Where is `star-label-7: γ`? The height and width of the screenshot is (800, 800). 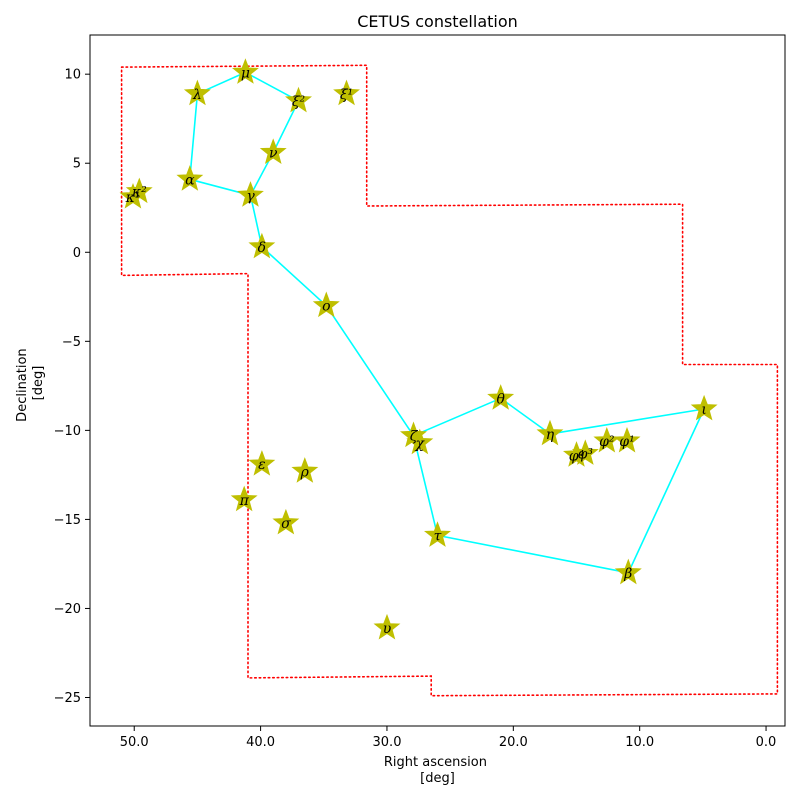
star-label-7: γ is located at coordinates (250, 196).